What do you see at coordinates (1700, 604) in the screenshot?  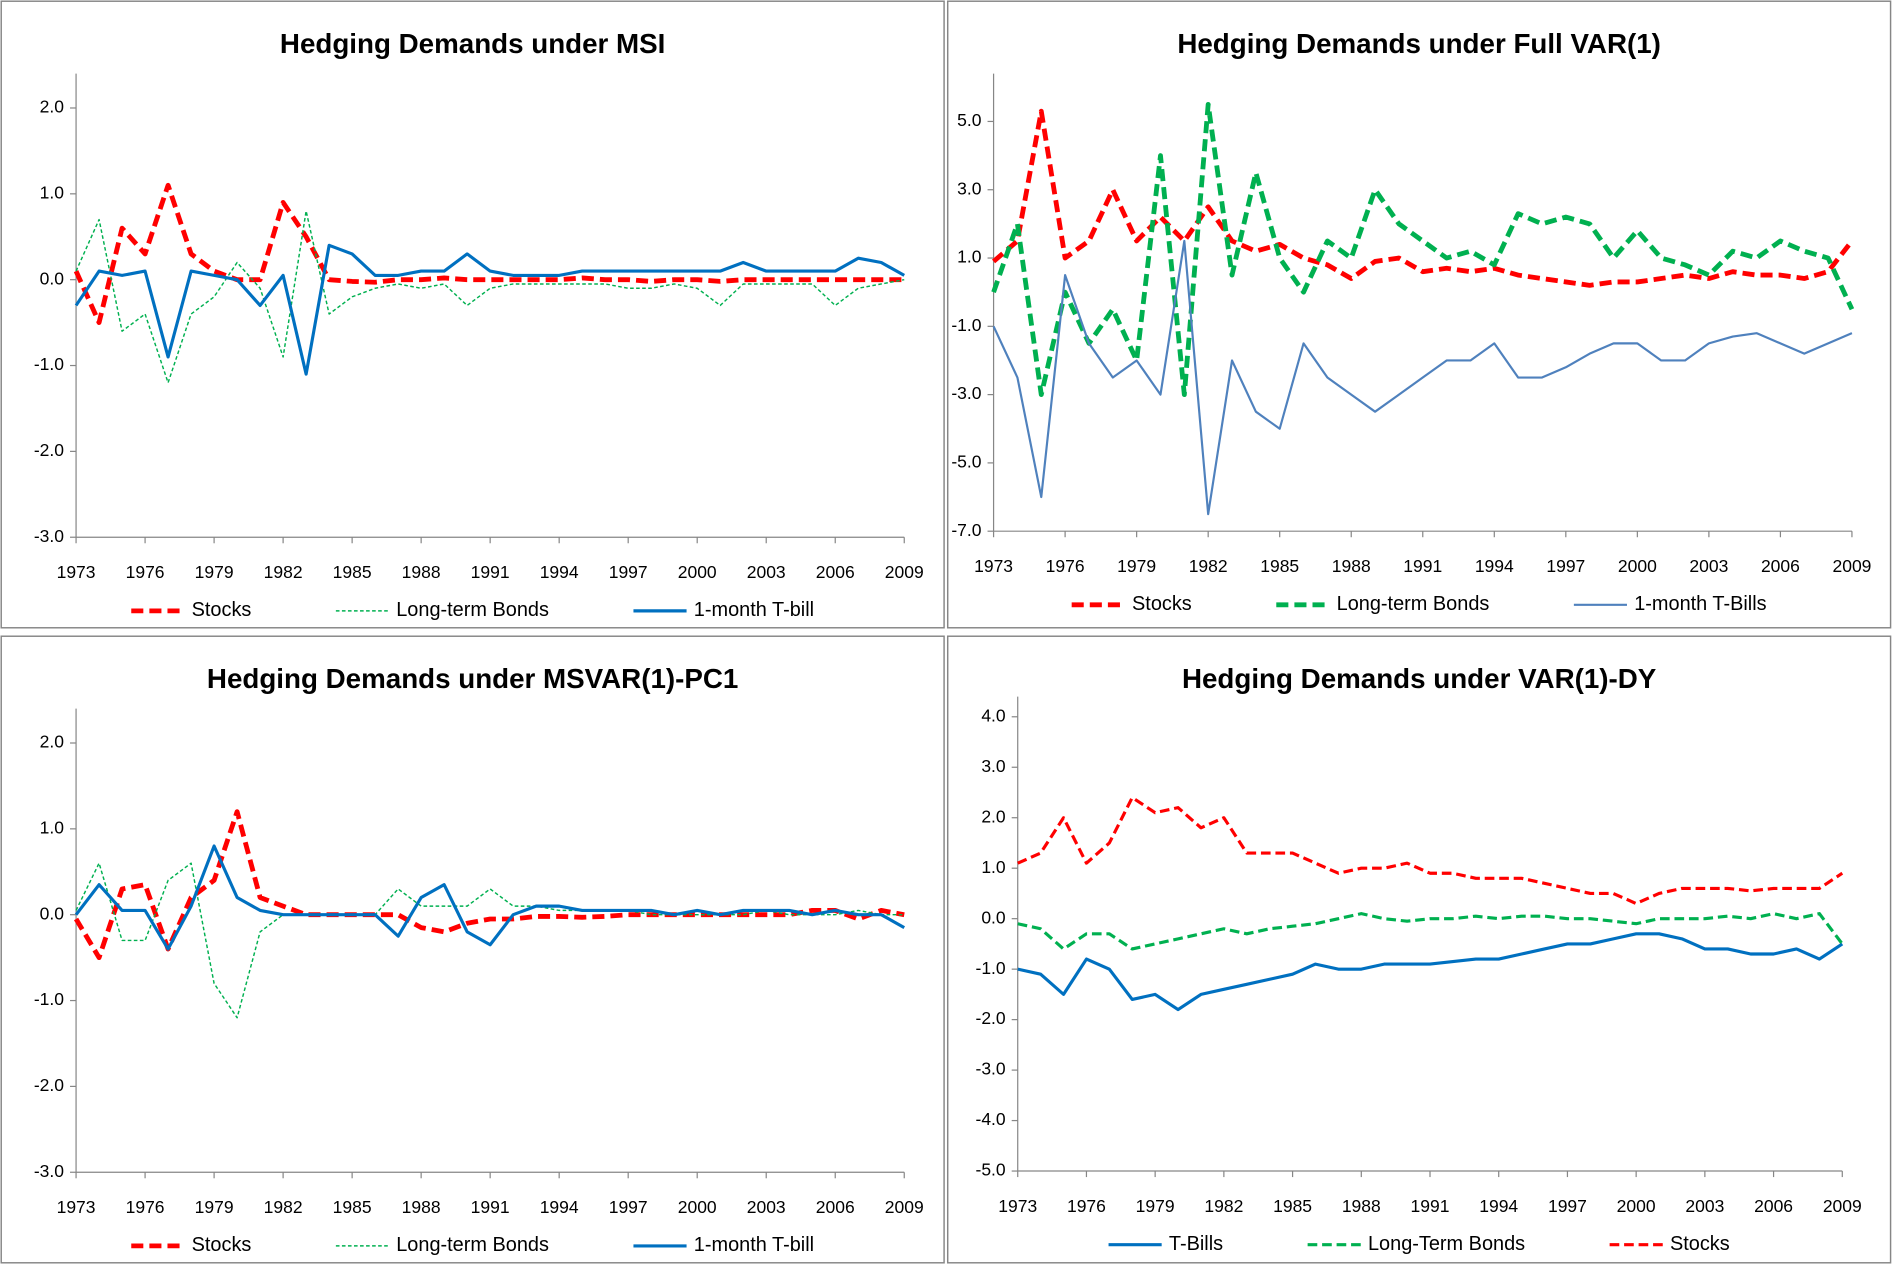 I see `legend-label: 1-month T-Bills` at bounding box center [1700, 604].